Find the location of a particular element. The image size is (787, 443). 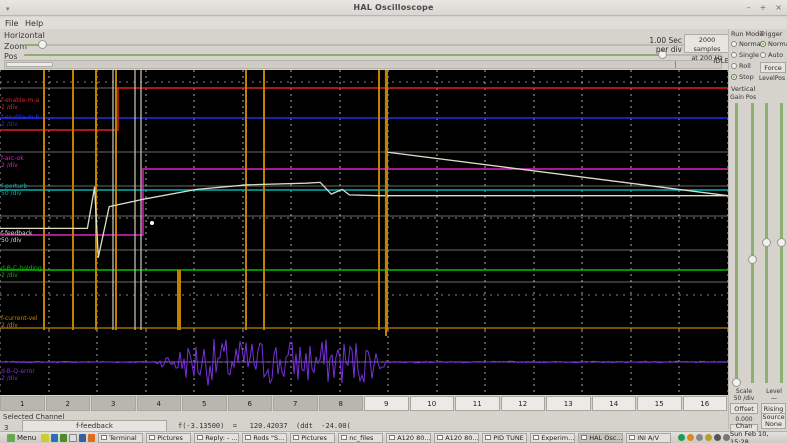

editor-icon is located at coordinates (82, 437).